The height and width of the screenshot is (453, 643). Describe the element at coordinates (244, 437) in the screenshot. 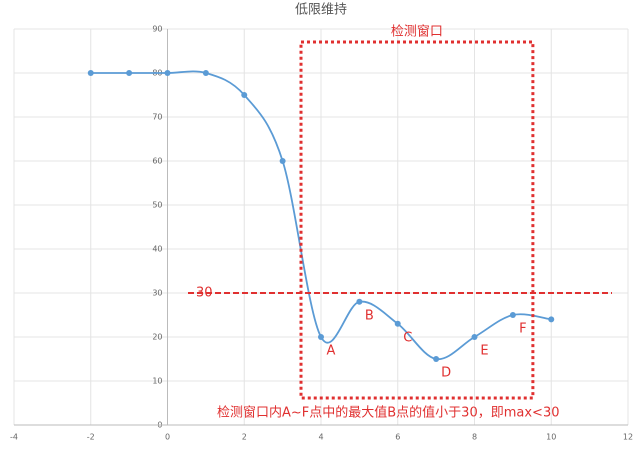

I see `x-tick-label: 2` at that location.